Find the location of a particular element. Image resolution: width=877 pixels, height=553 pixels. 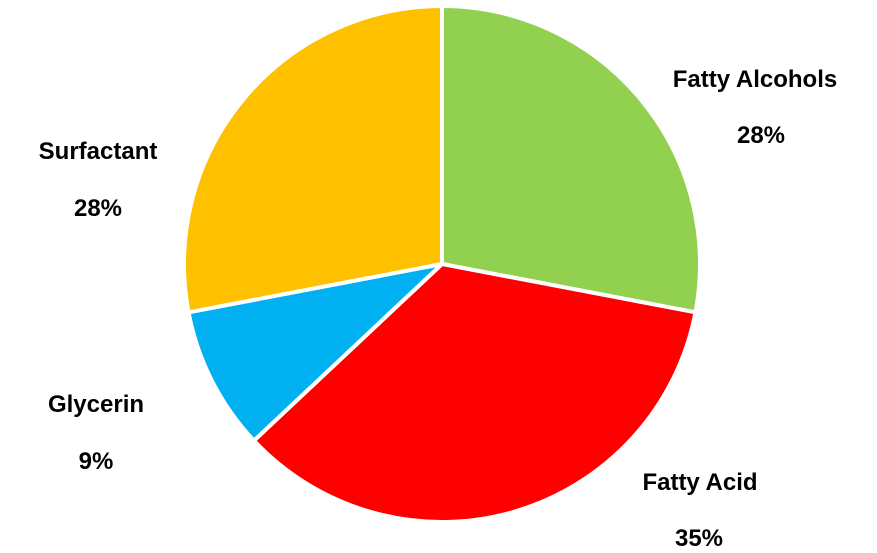

slice-value-fatty-alcohols: 28% is located at coordinates (761, 135).